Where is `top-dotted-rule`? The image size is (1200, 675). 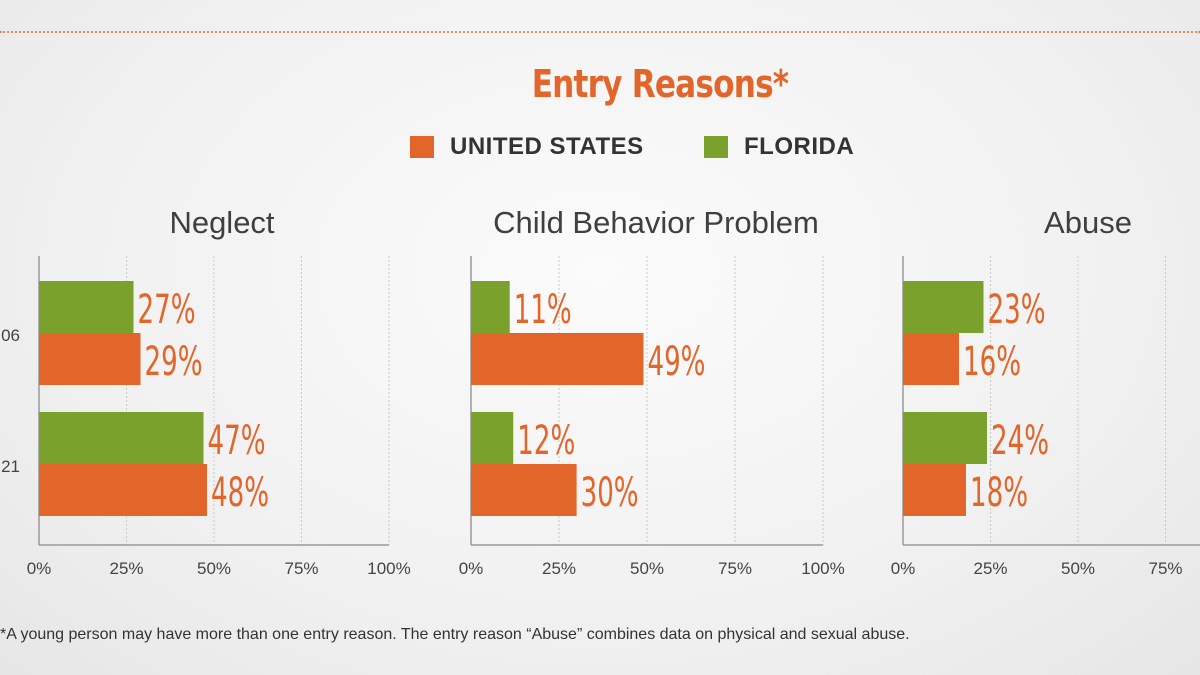 top-dotted-rule is located at coordinates (600, 32).